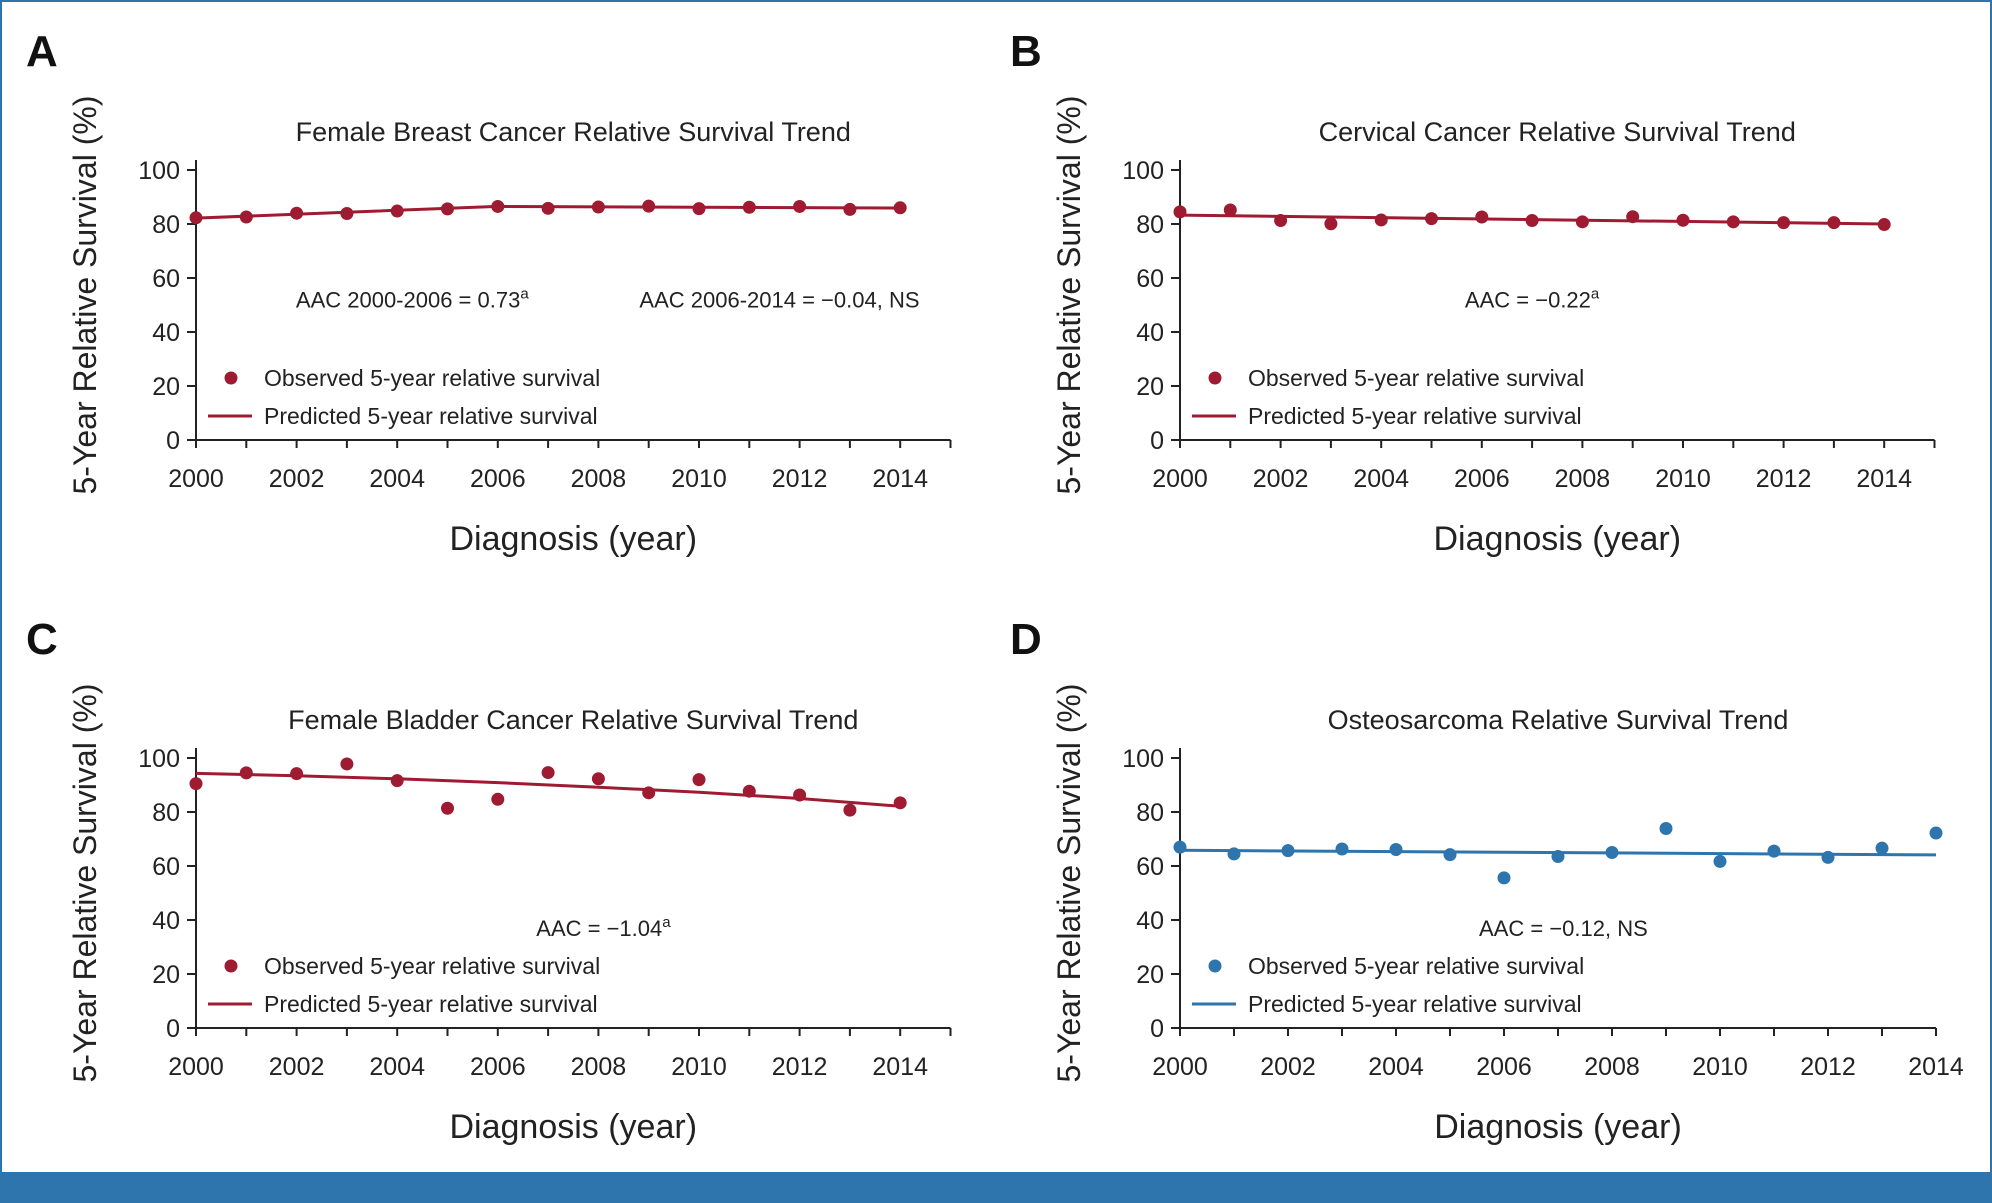  I want to click on annotation-superscript: a, so click(524, 294).